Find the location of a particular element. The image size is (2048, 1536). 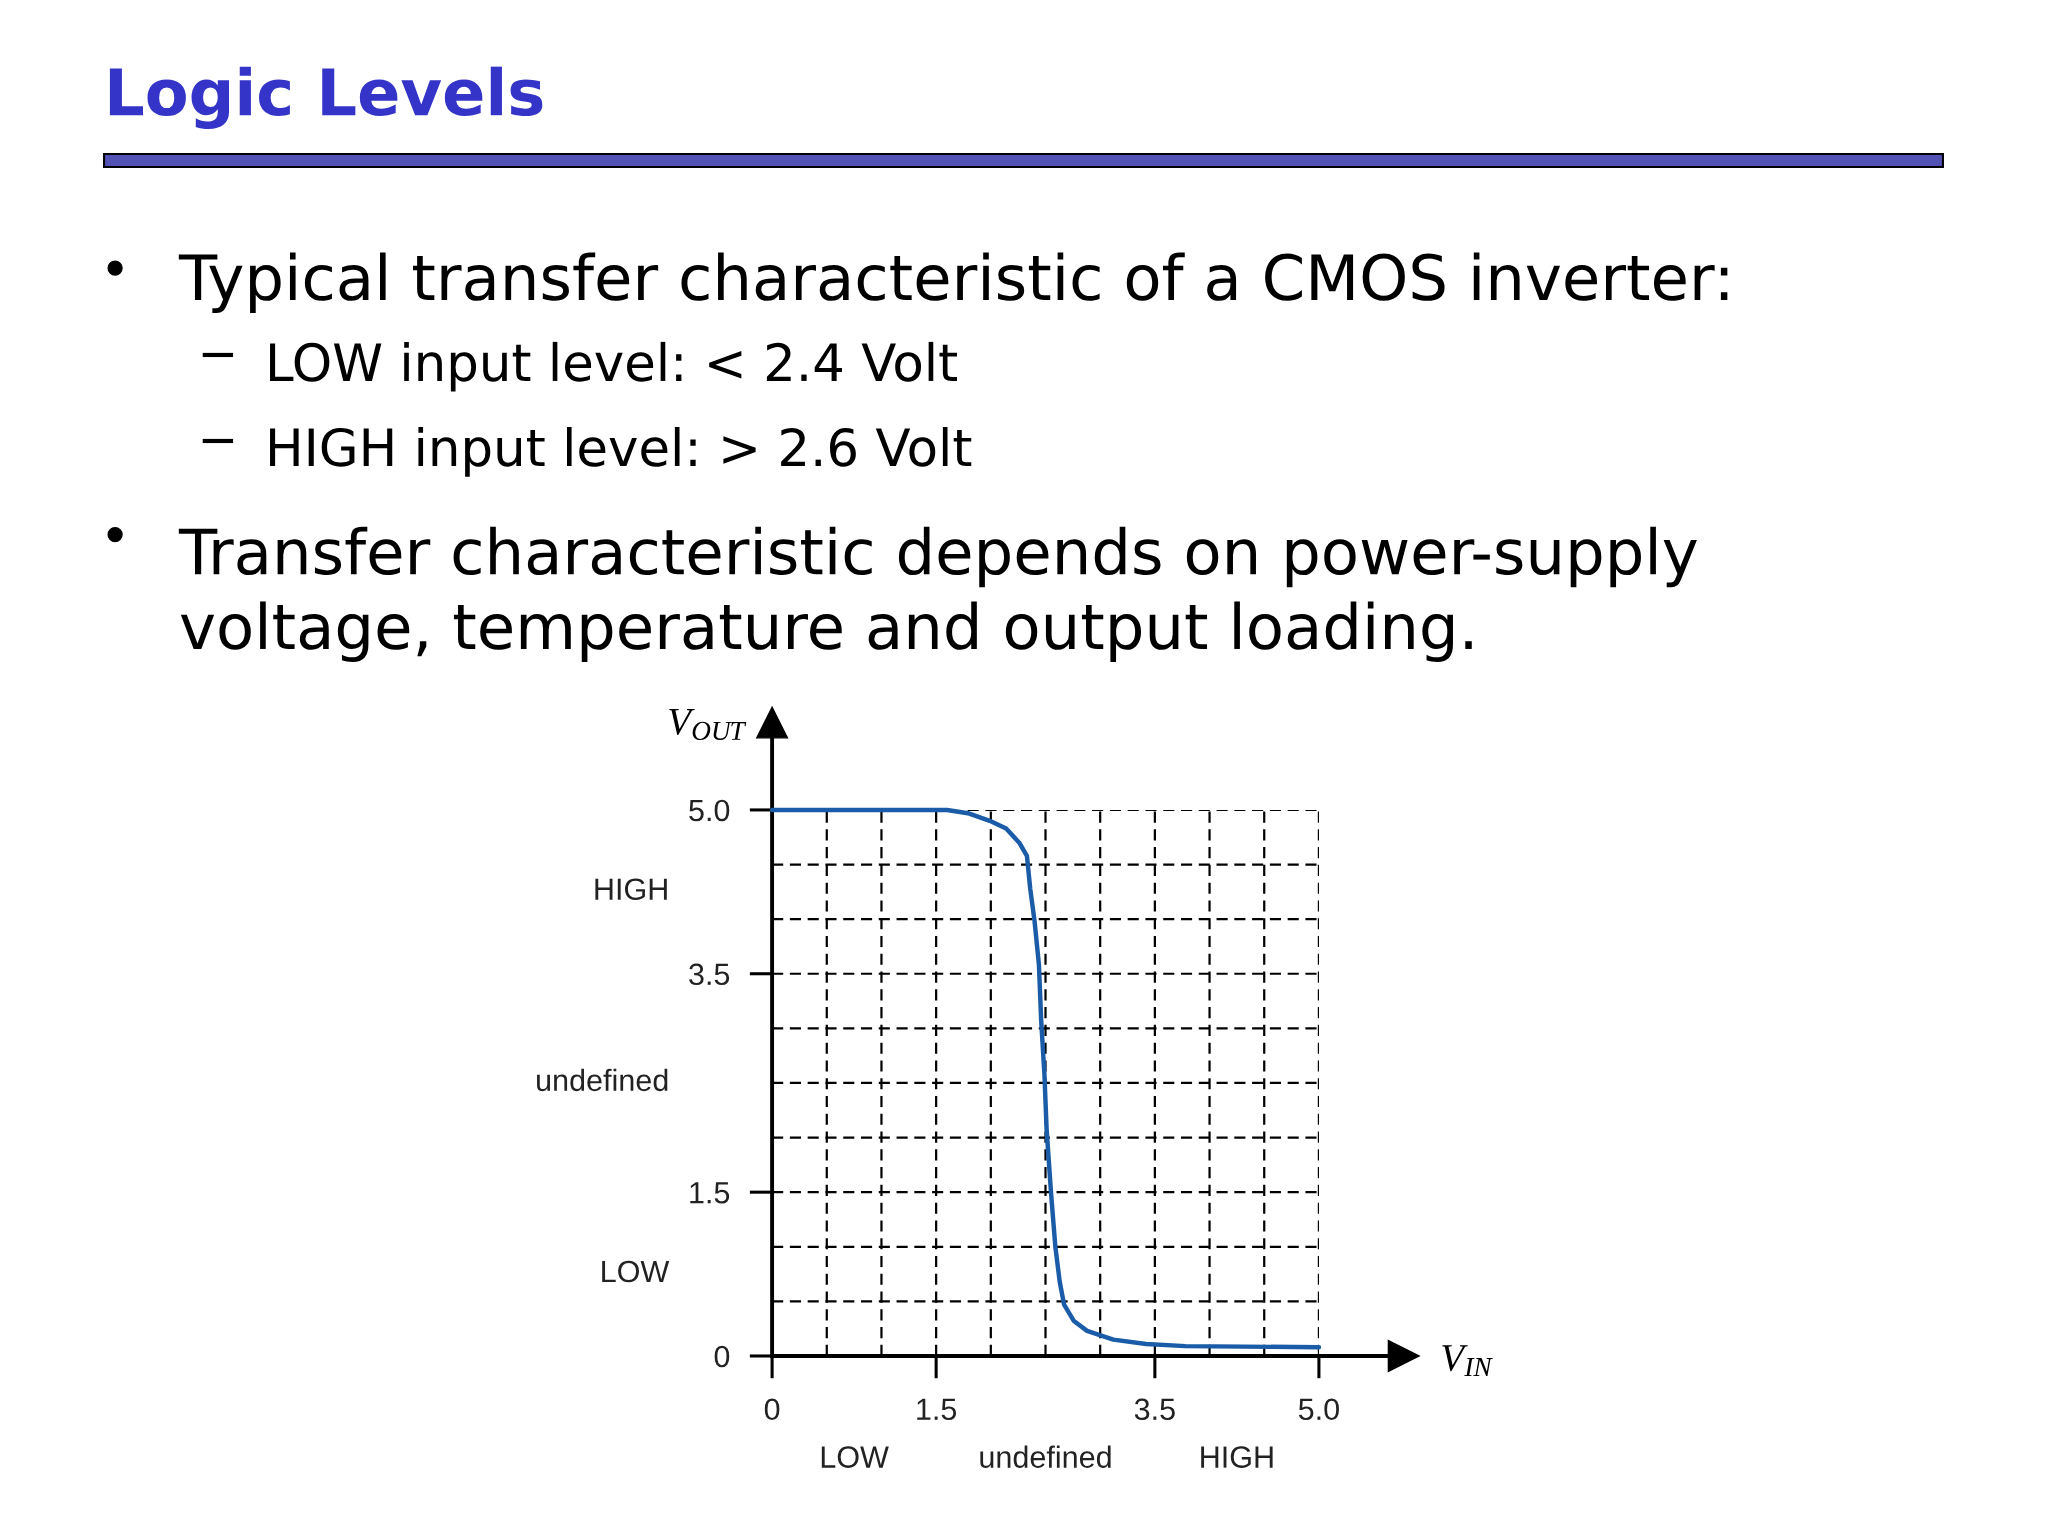

x-axis-title: V$_{IN}$ is located at coordinates (1467, 1360).